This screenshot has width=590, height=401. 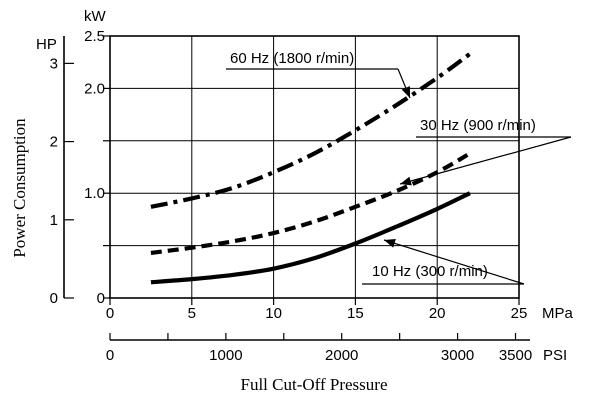 What do you see at coordinates (225, 355) in the screenshot?
I see `psi-tick-label: 1000` at bounding box center [225, 355].